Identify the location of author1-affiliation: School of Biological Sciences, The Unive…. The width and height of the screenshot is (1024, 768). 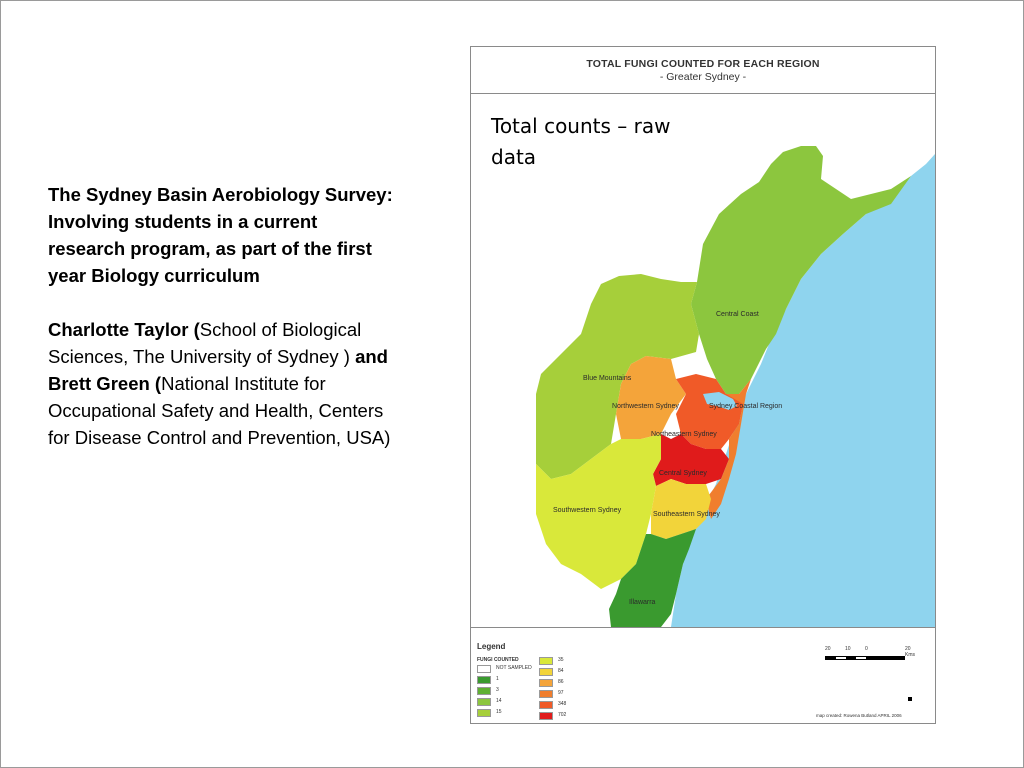
(205, 343).